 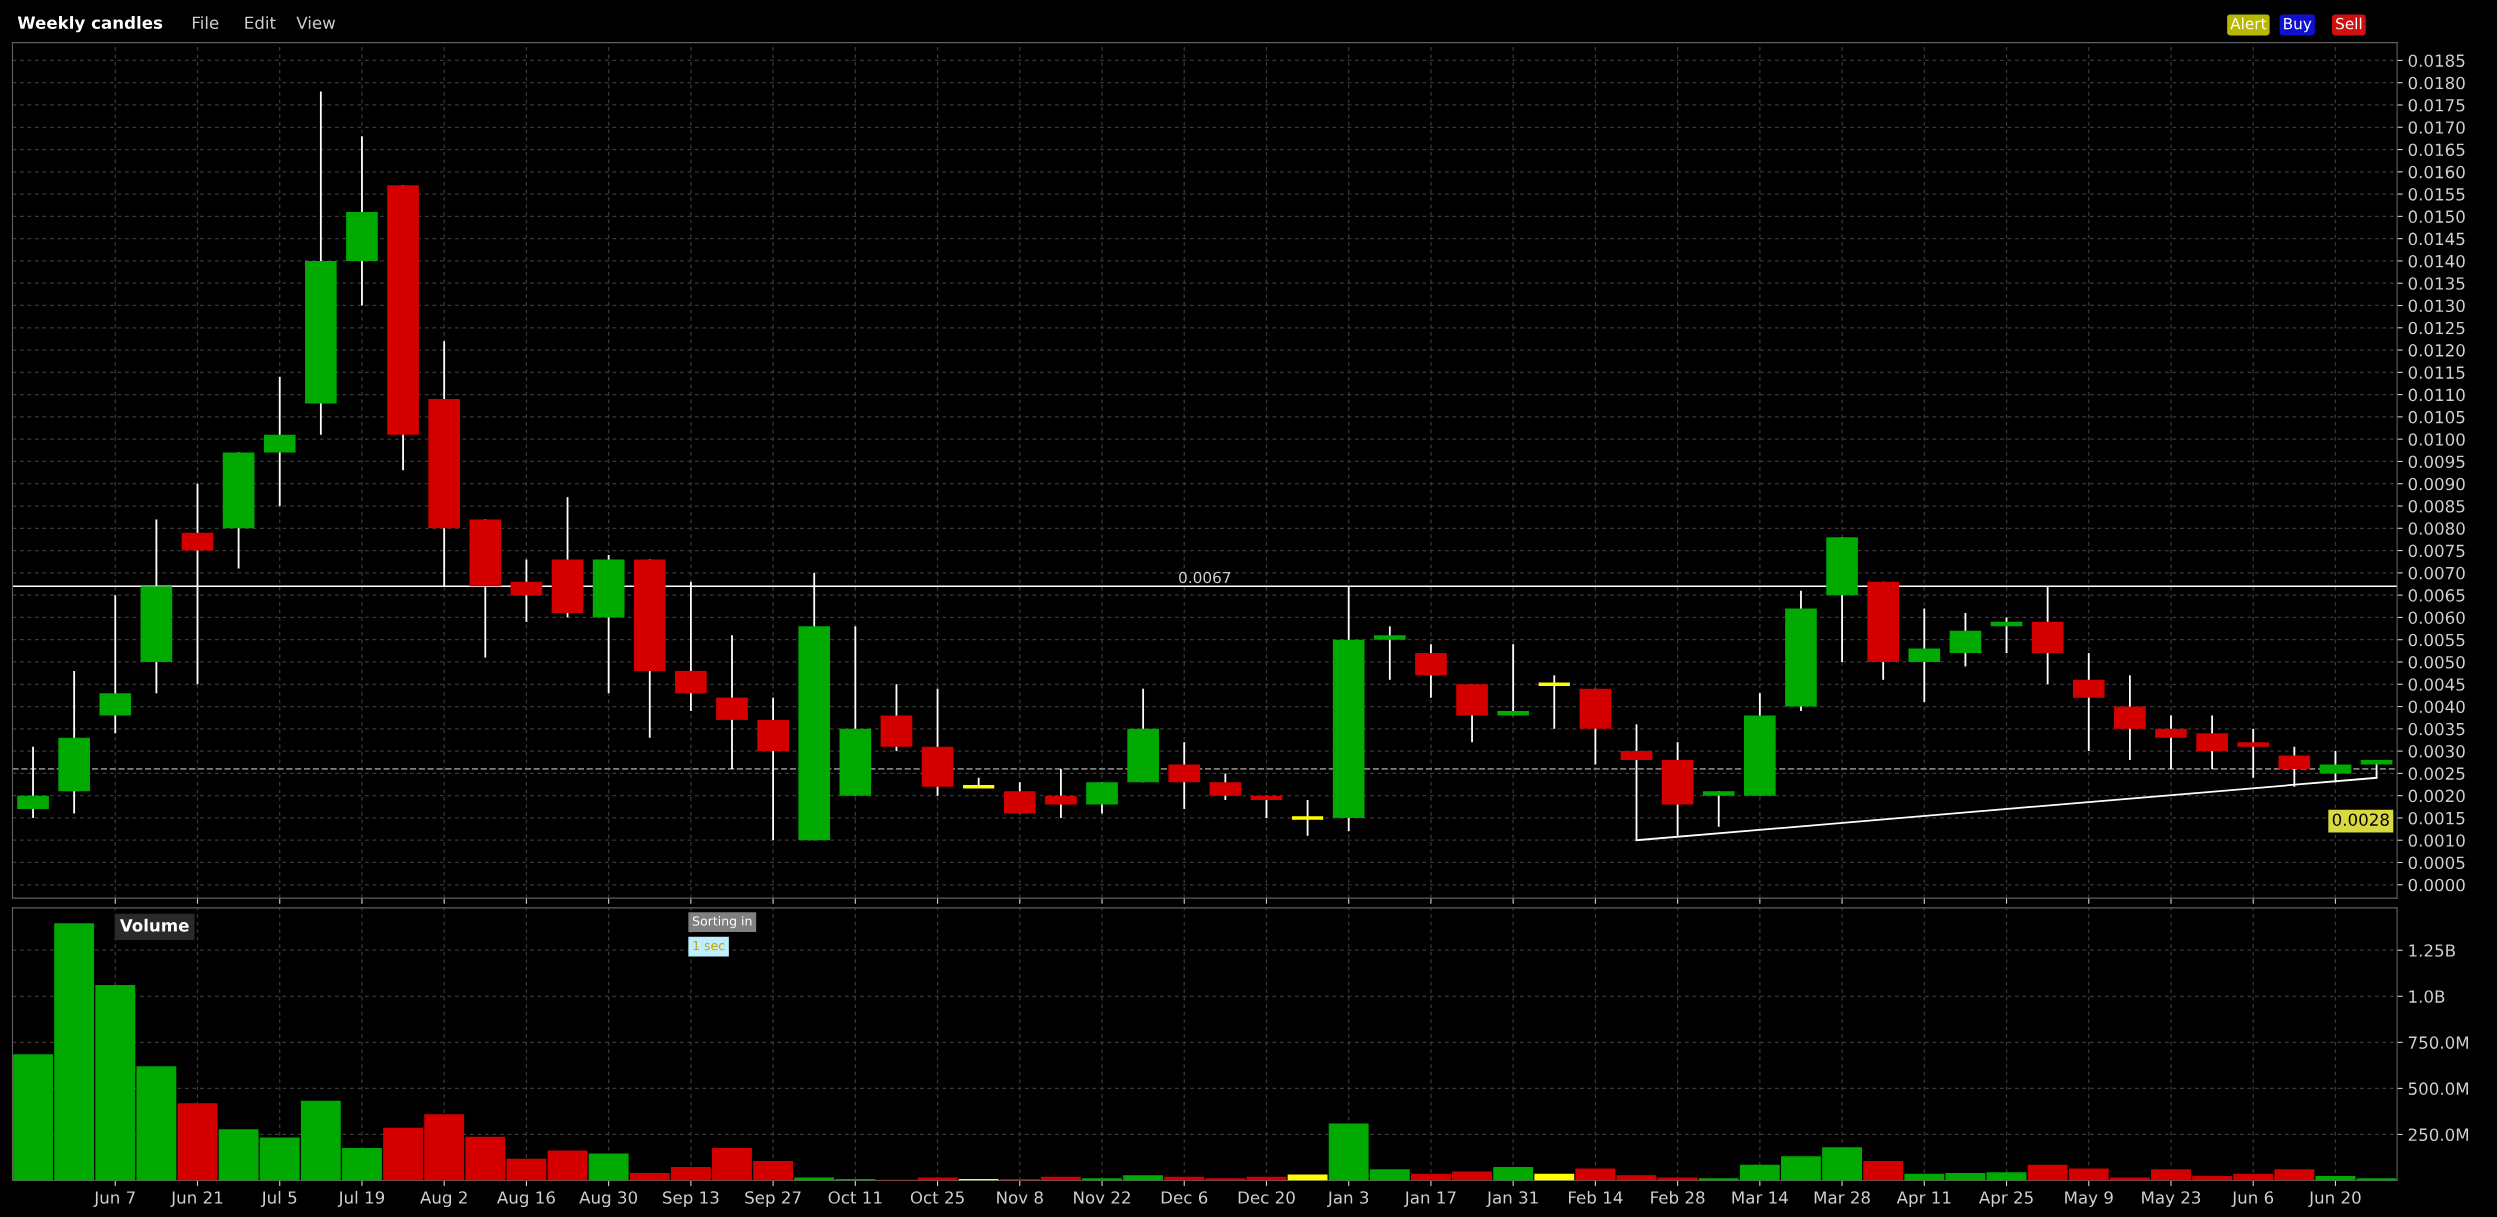 What do you see at coordinates (2436, 417) in the screenshot?
I see `y-tick-label: 0.0105` at bounding box center [2436, 417].